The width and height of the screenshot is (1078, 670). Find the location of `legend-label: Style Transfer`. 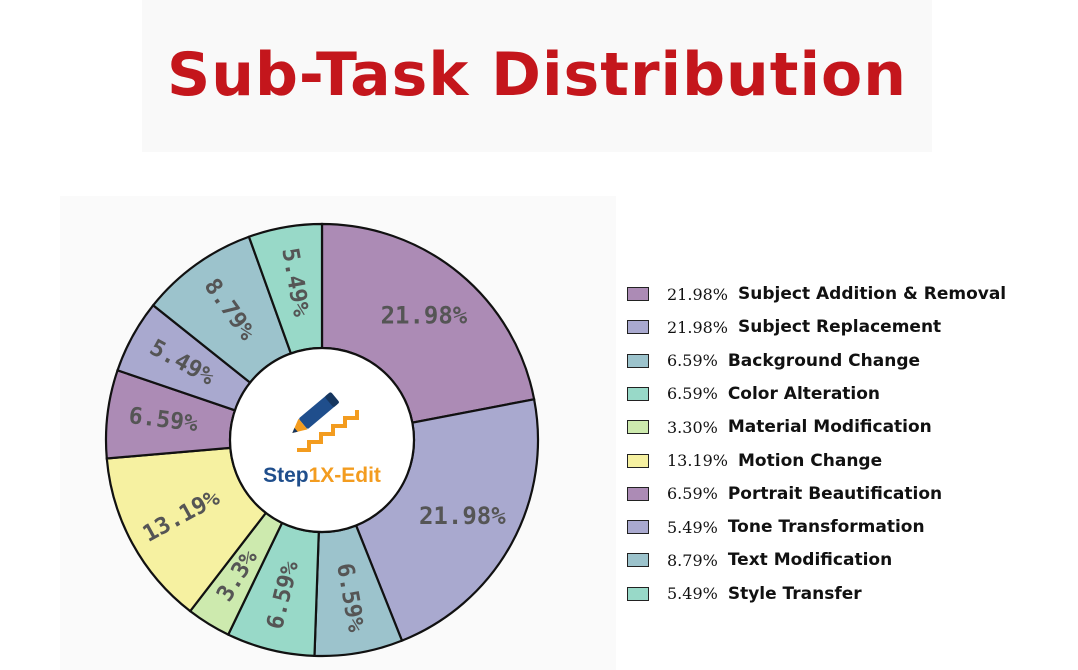

legend-label: Style Transfer is located at coordinates (794, 593).